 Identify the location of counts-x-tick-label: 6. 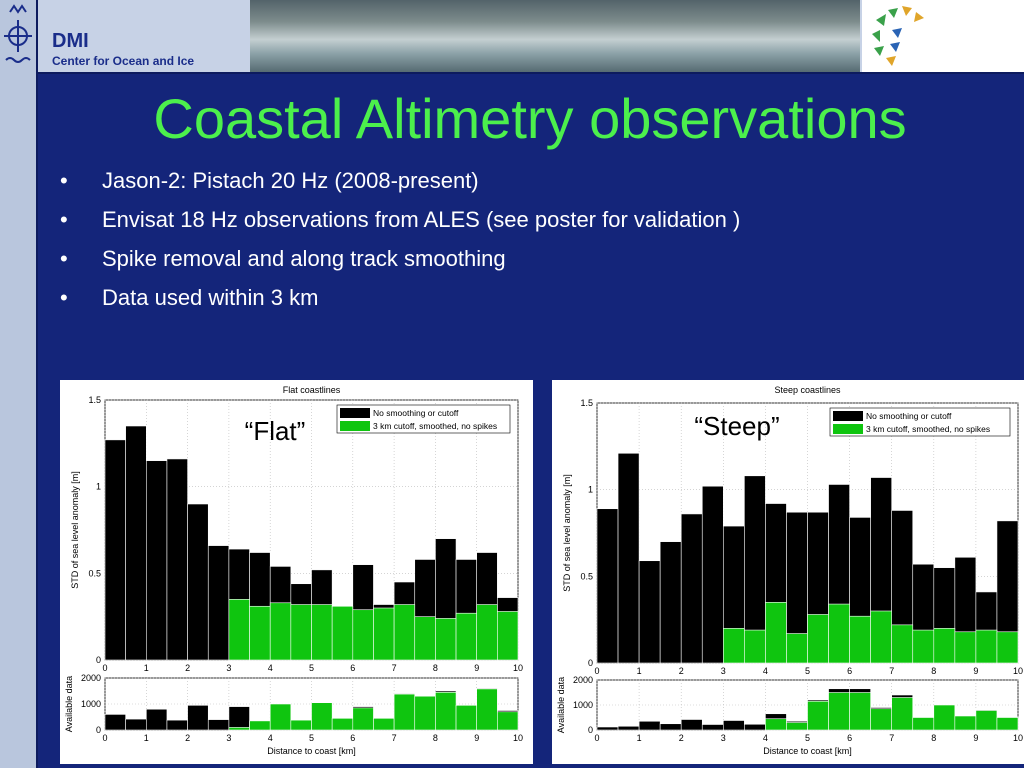
(352, 738).